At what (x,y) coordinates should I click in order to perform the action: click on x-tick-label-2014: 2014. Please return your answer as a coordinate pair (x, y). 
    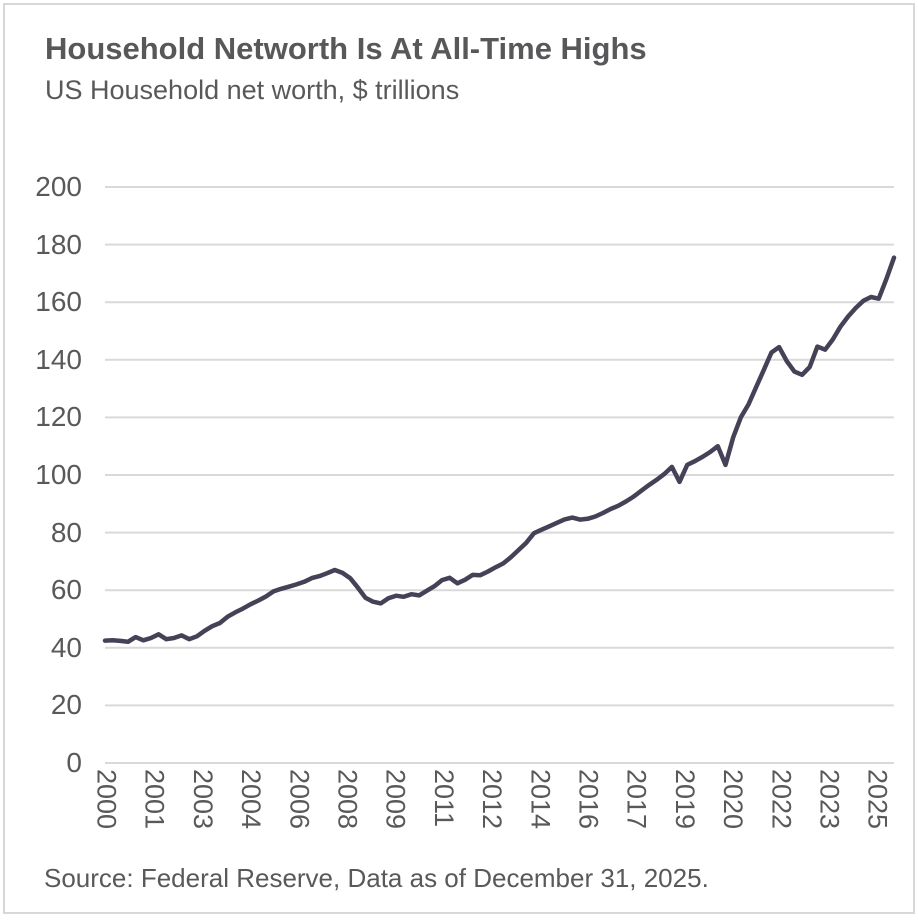
    Looking at the image, I should click on (540, 799).